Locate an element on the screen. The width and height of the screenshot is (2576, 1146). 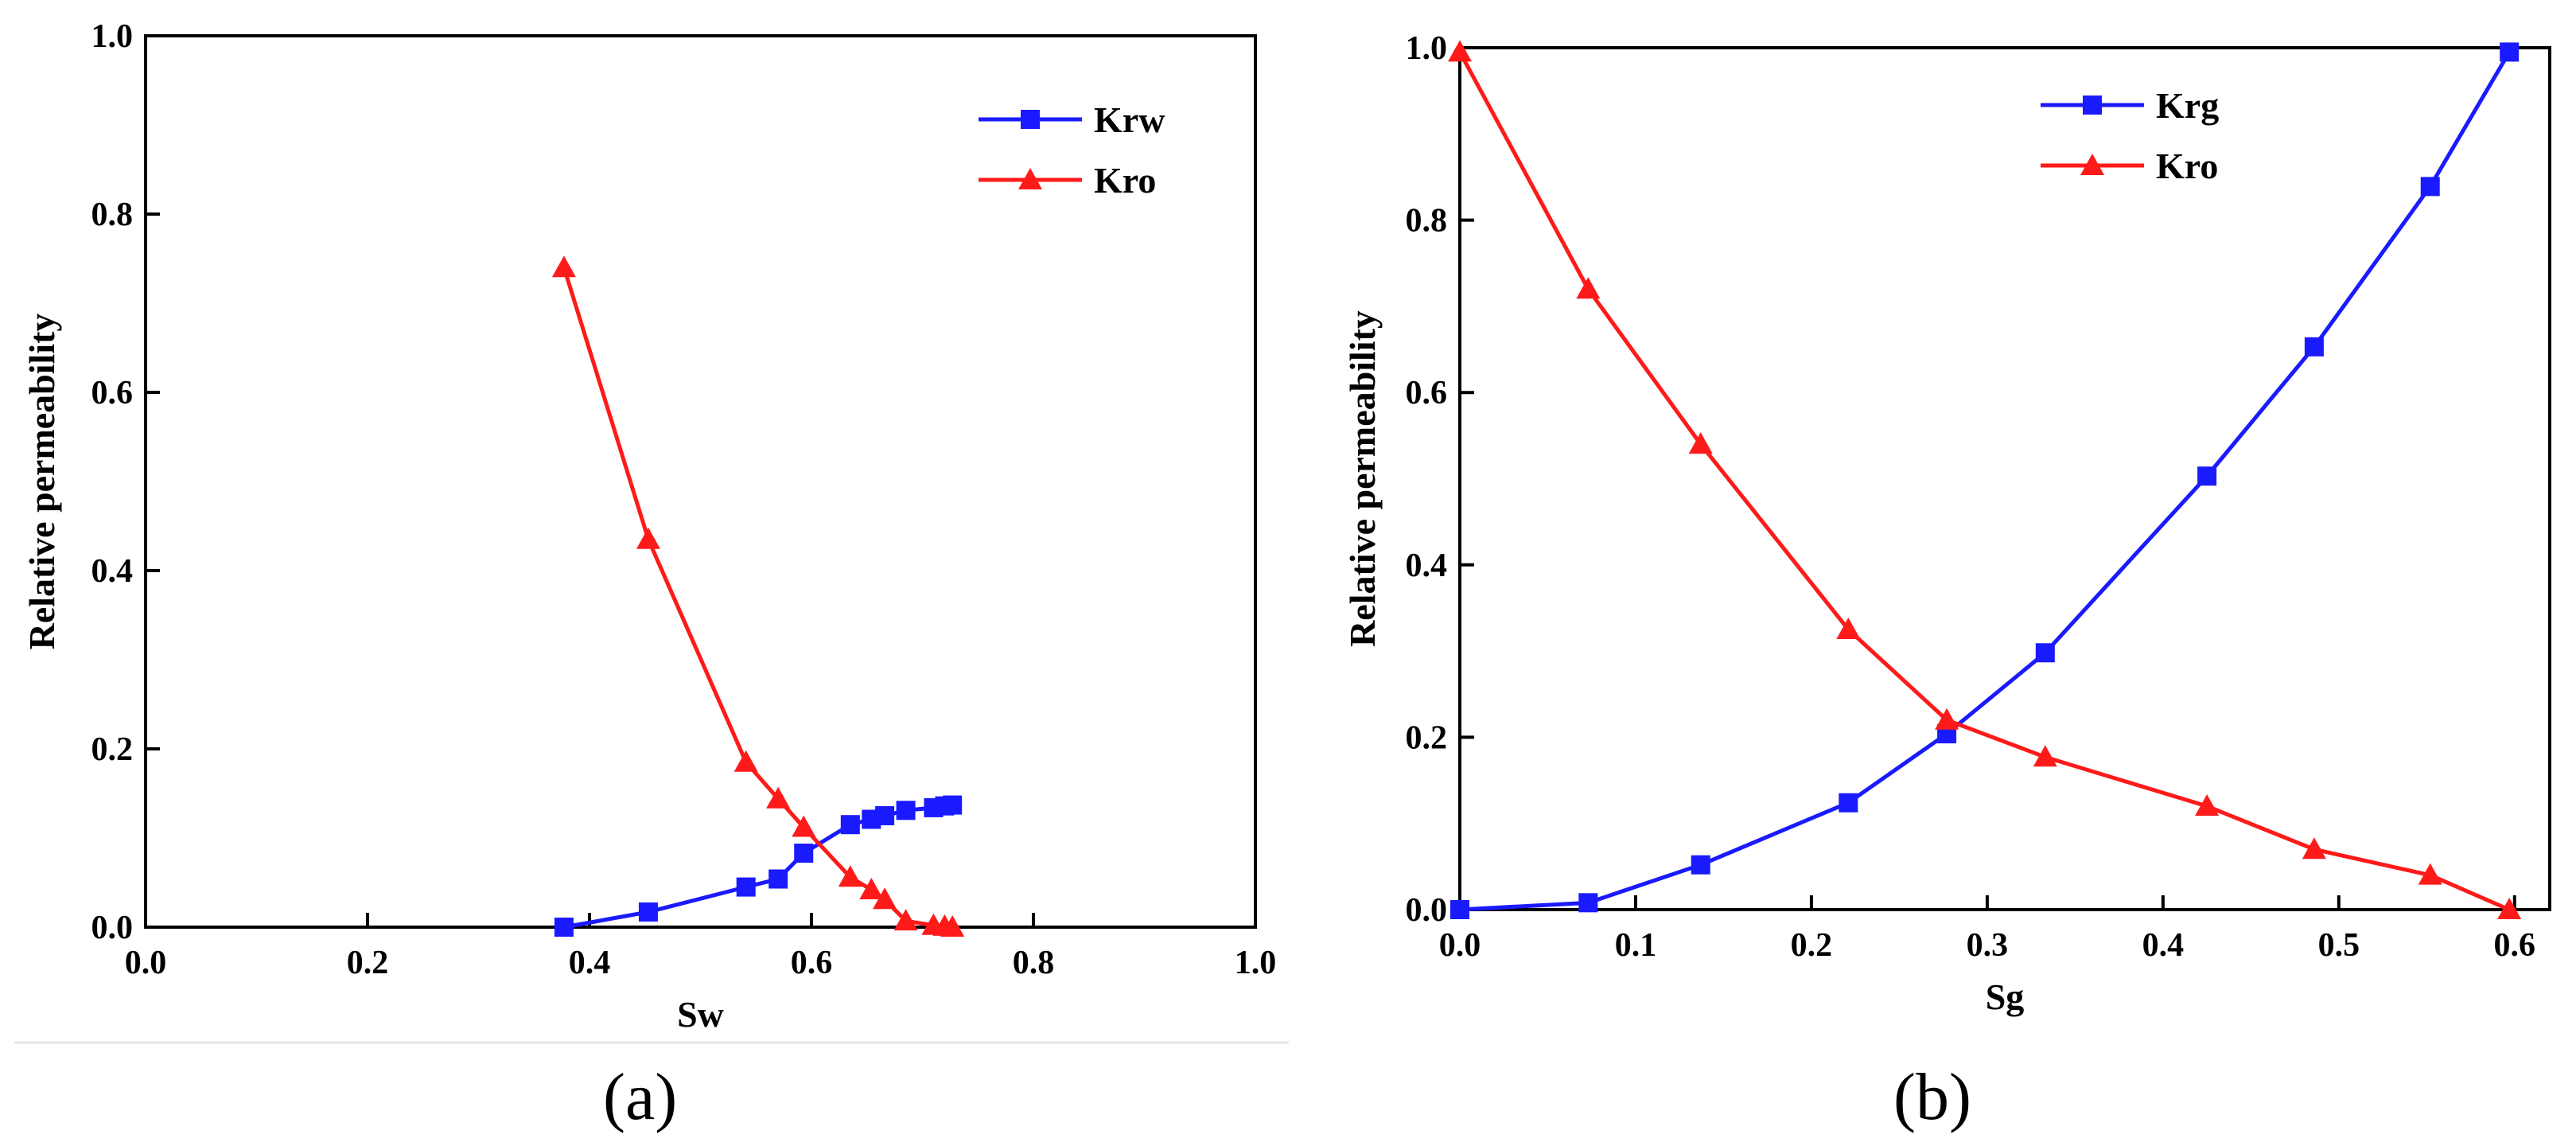
panel-b-xtick-label: 0.3 is located at coordinates (1988, 945).